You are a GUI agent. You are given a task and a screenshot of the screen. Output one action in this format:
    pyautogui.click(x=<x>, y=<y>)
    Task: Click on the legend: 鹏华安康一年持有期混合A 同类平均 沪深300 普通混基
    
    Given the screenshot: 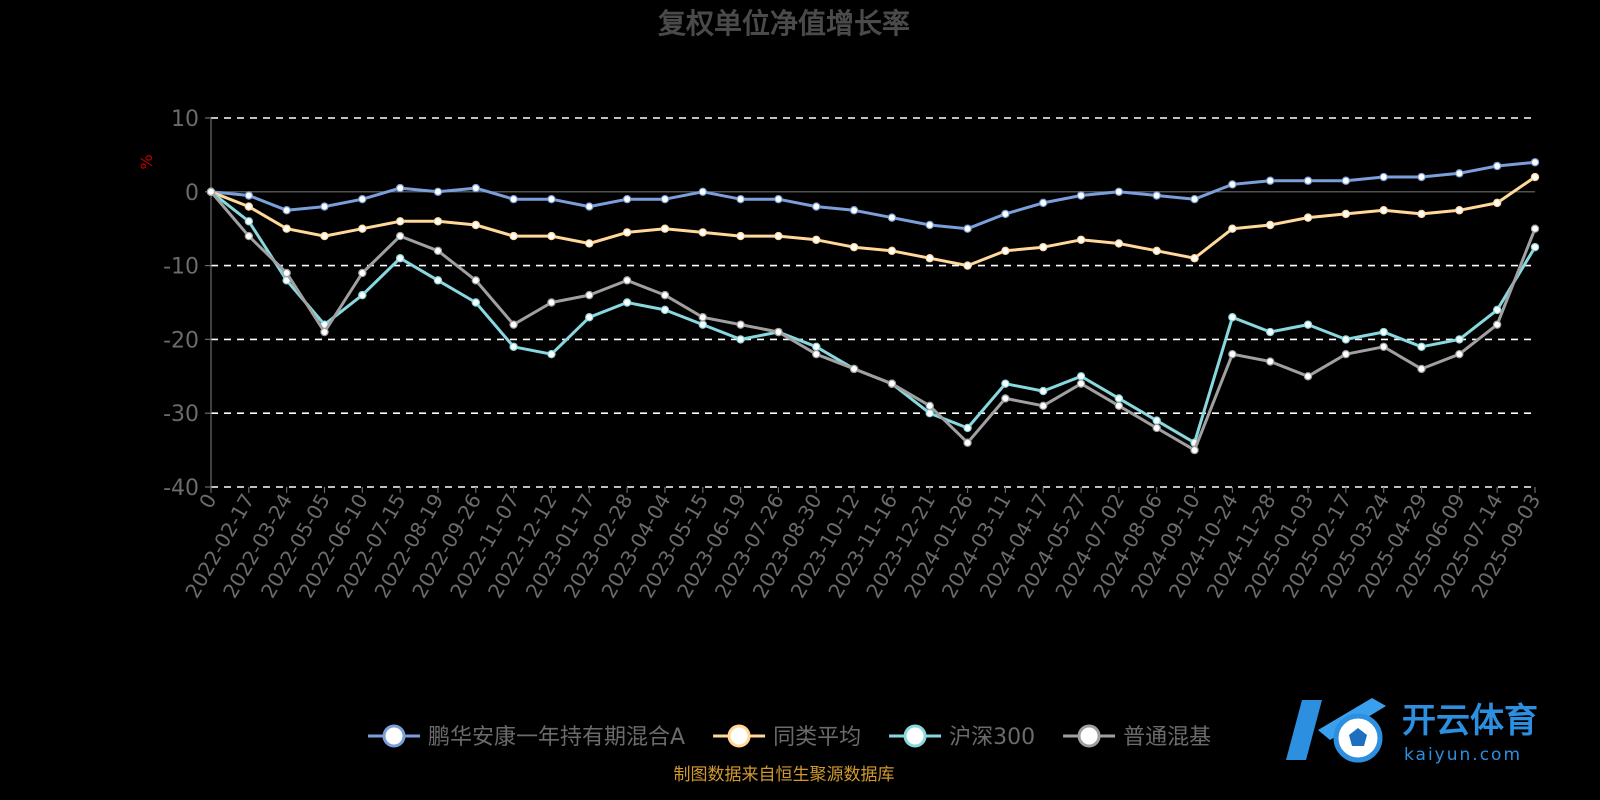 What is the action you would take?
    pyautogui.click(x=789, y=737)
    